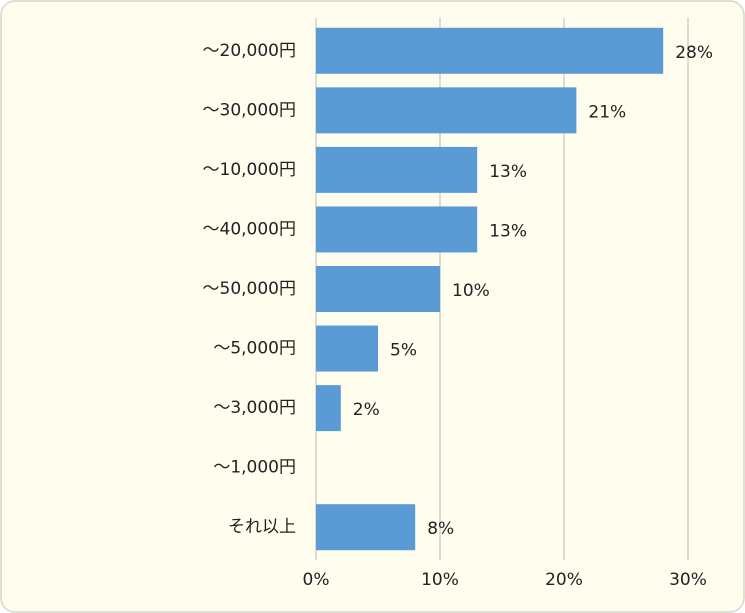 The height and width of the screenshot is (613, 745). Describe the element at coordinates (688, 580) in the screenshot. I see `x-tick-label: 30%` at that location.